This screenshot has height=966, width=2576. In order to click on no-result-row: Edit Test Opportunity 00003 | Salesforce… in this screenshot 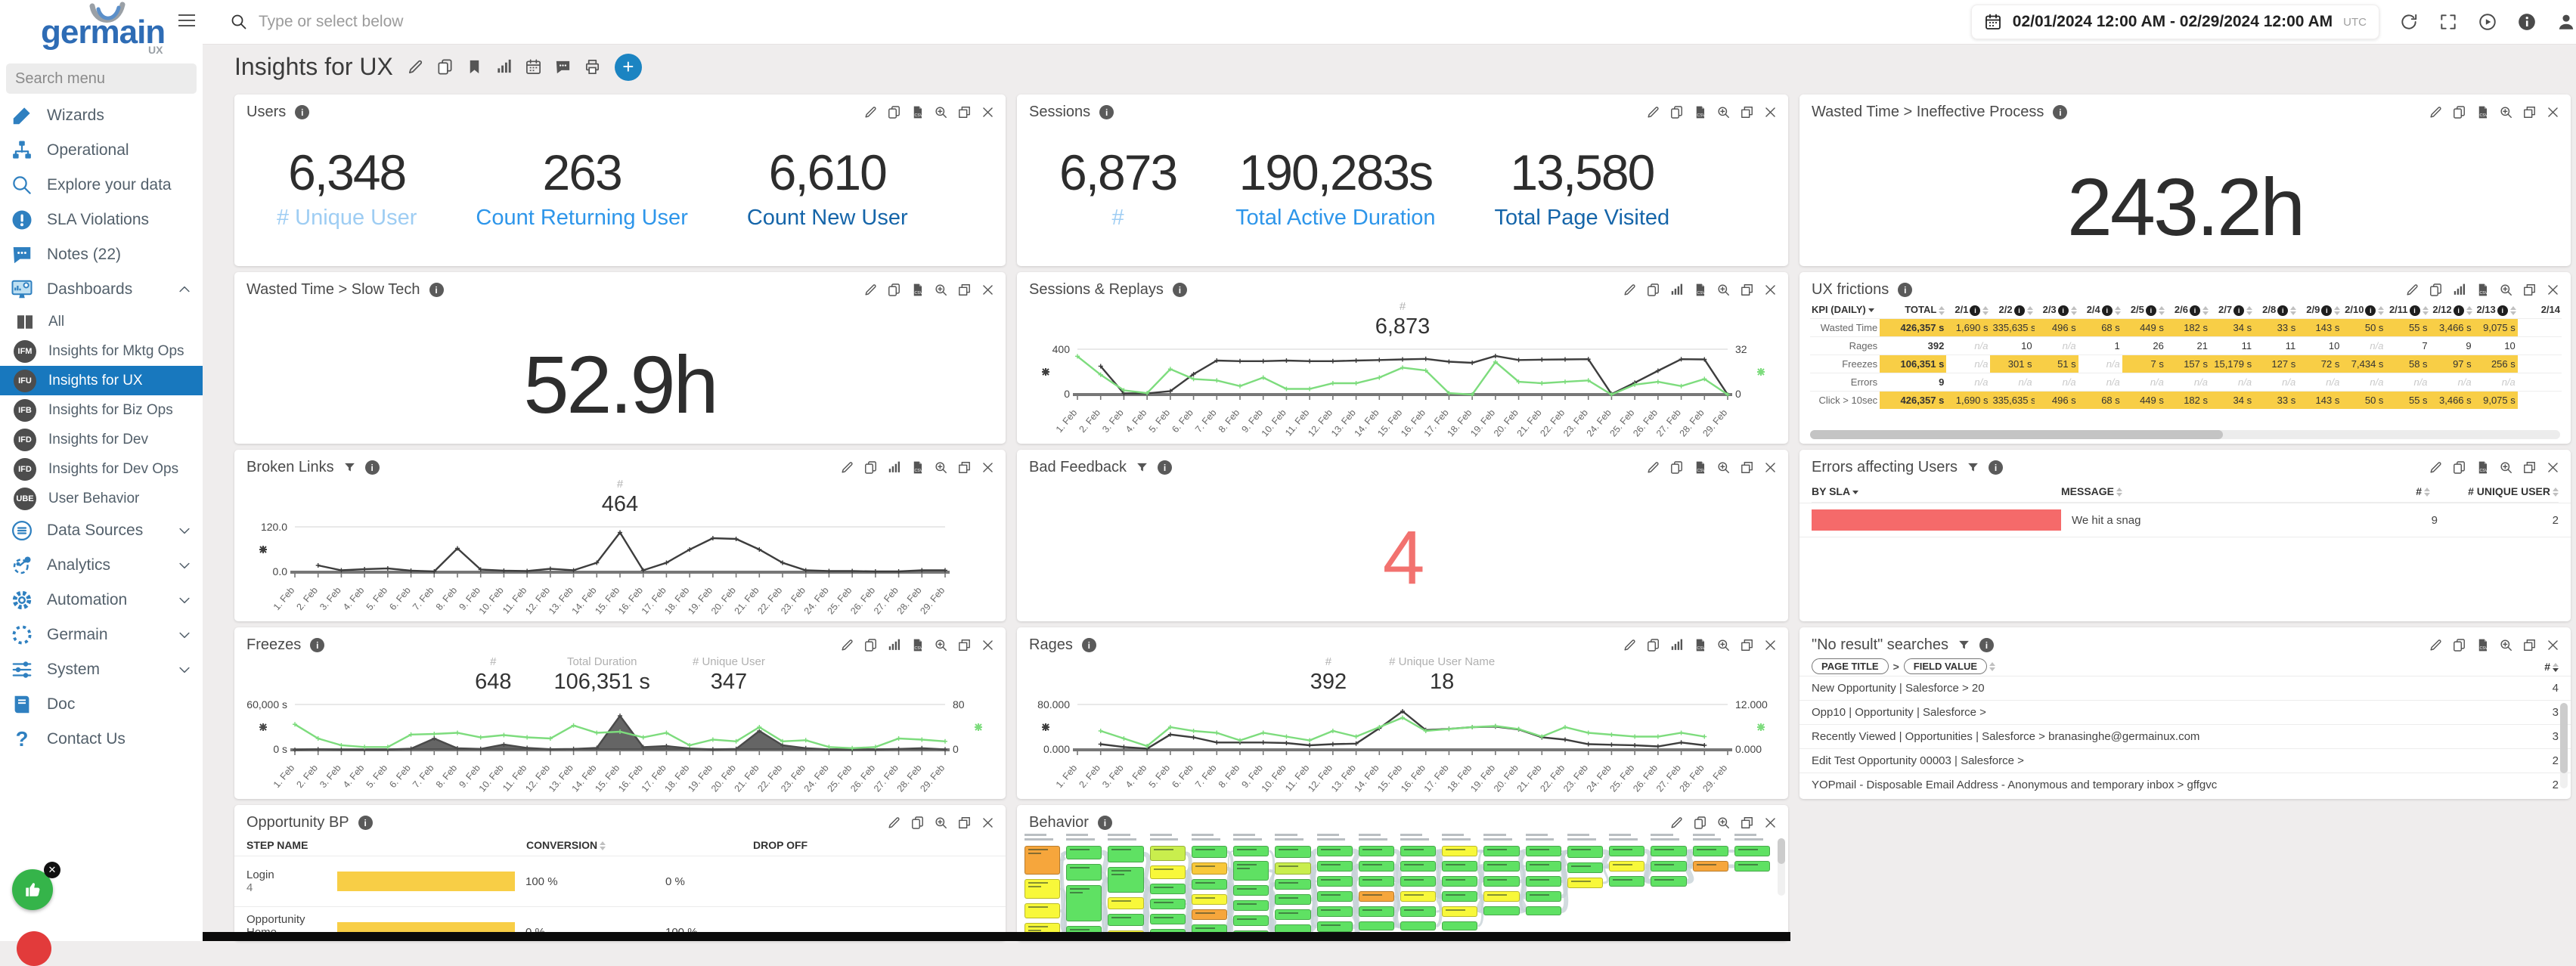, I will do `click(2185, 760)`.